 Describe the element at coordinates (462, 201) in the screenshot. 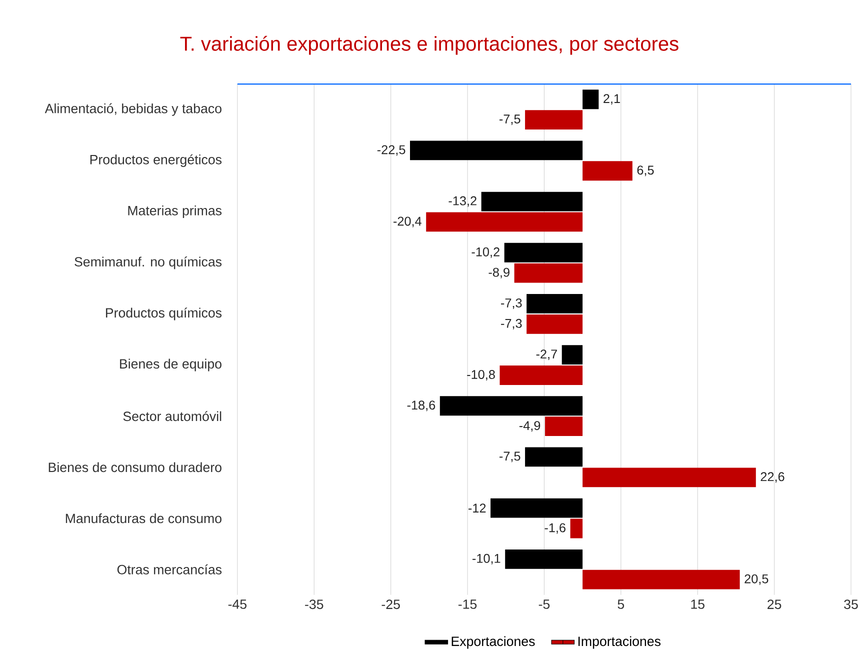

I see `data-label: -13,2` at that location.